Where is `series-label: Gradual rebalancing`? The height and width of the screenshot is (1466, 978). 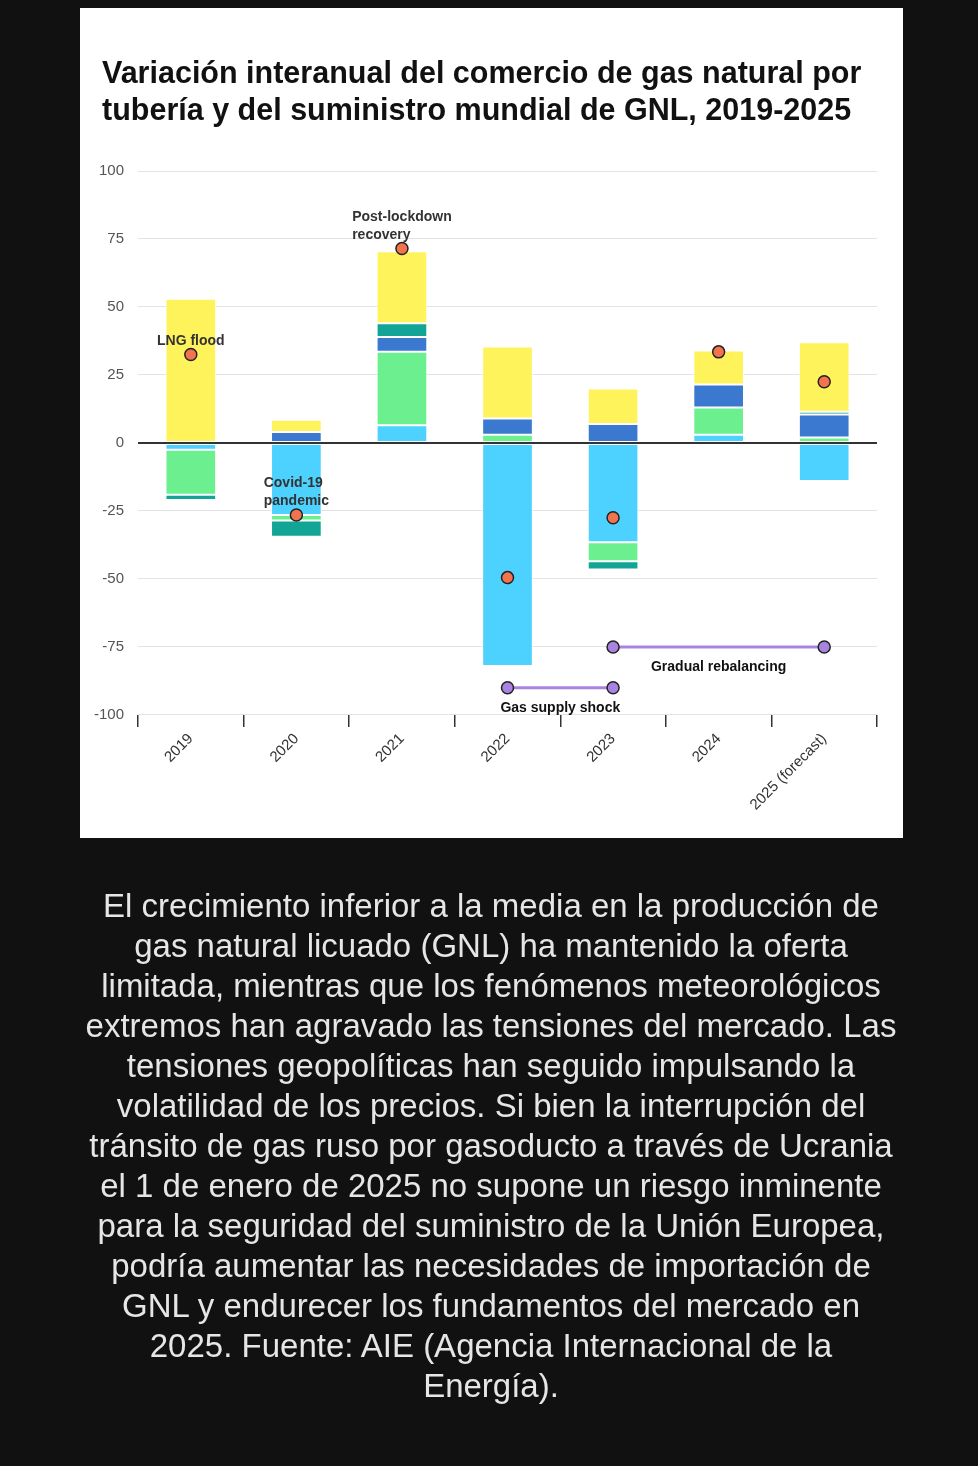
series-label: Gradual rebalancing is located at coordinates (718, 665).